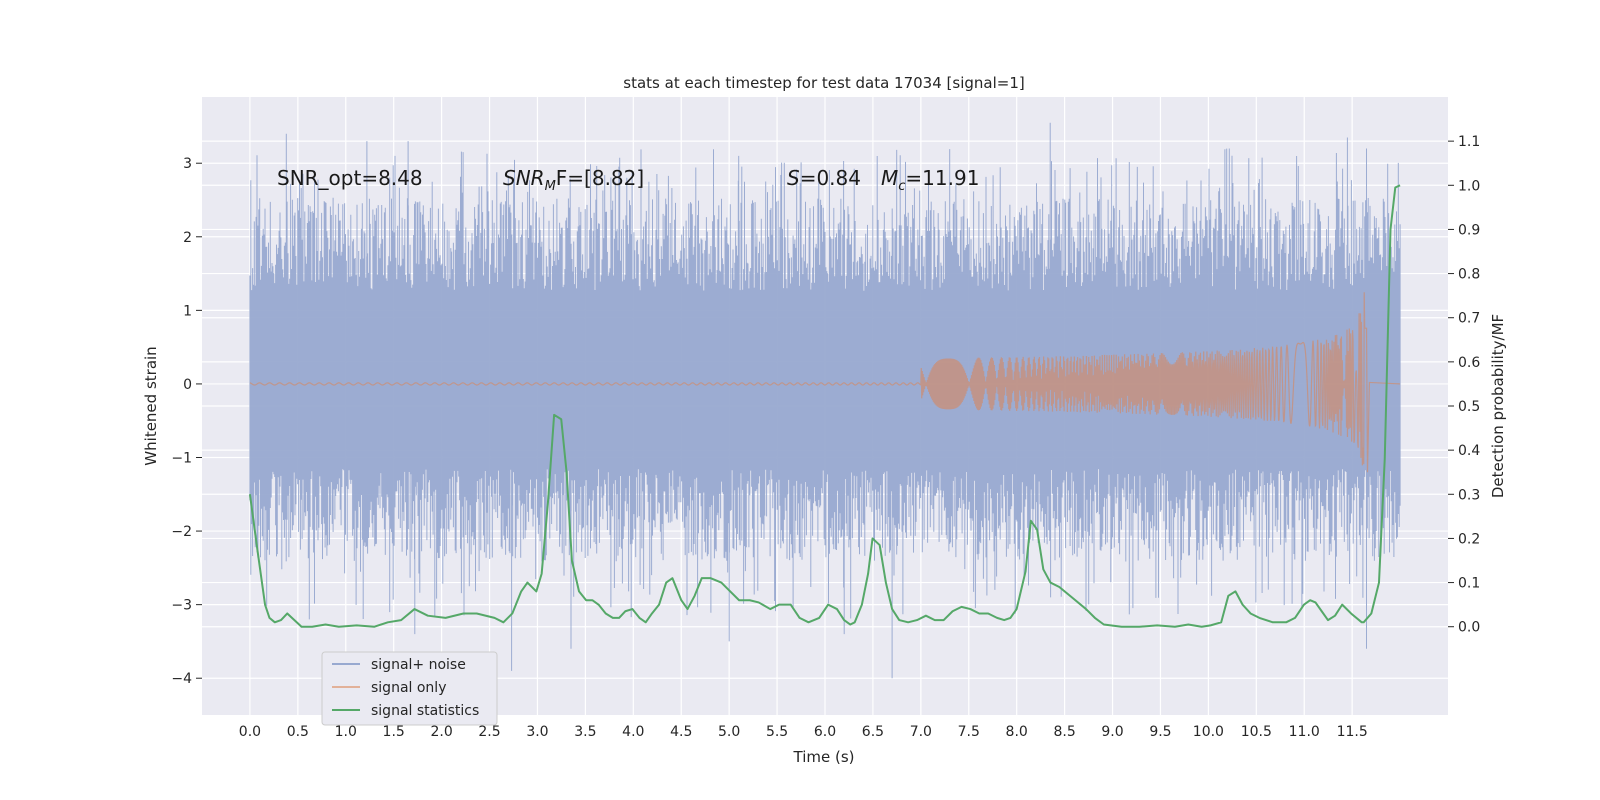 The width and height of the screenshot is (1600, 800). I want to click on annotation-s-name: S, so click(793, 178).